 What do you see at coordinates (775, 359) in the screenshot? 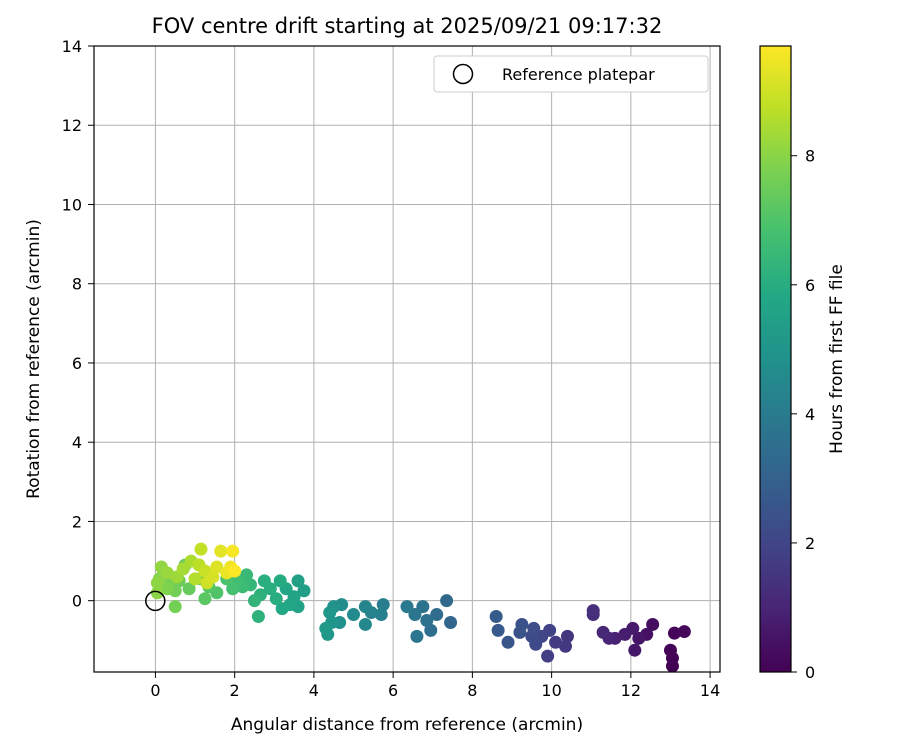
I see `colorbar-gradient` at bounding box center [775, 359].